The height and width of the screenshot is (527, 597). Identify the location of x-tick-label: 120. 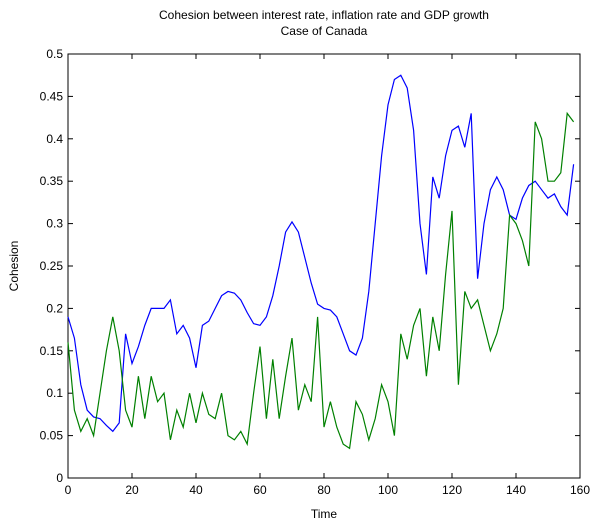
(452, 490).